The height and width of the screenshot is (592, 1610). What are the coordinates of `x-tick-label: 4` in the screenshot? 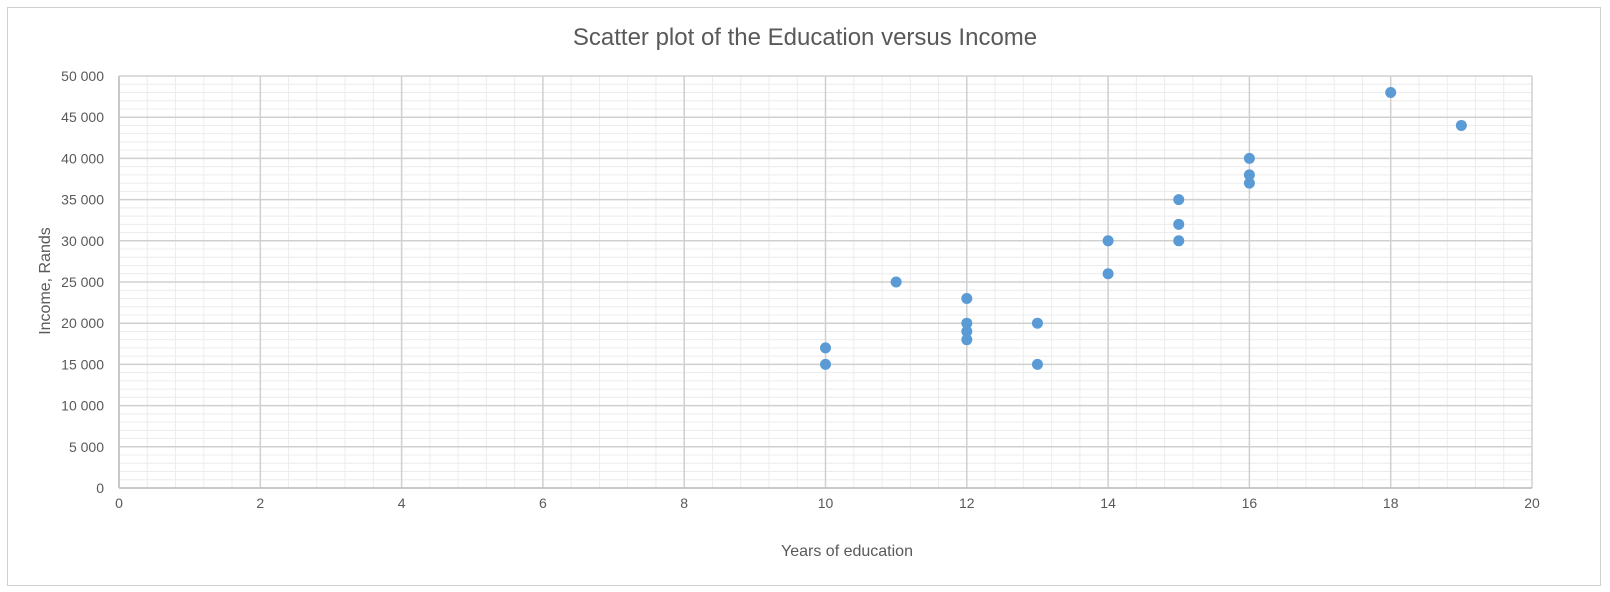 It's located at (402, 503).